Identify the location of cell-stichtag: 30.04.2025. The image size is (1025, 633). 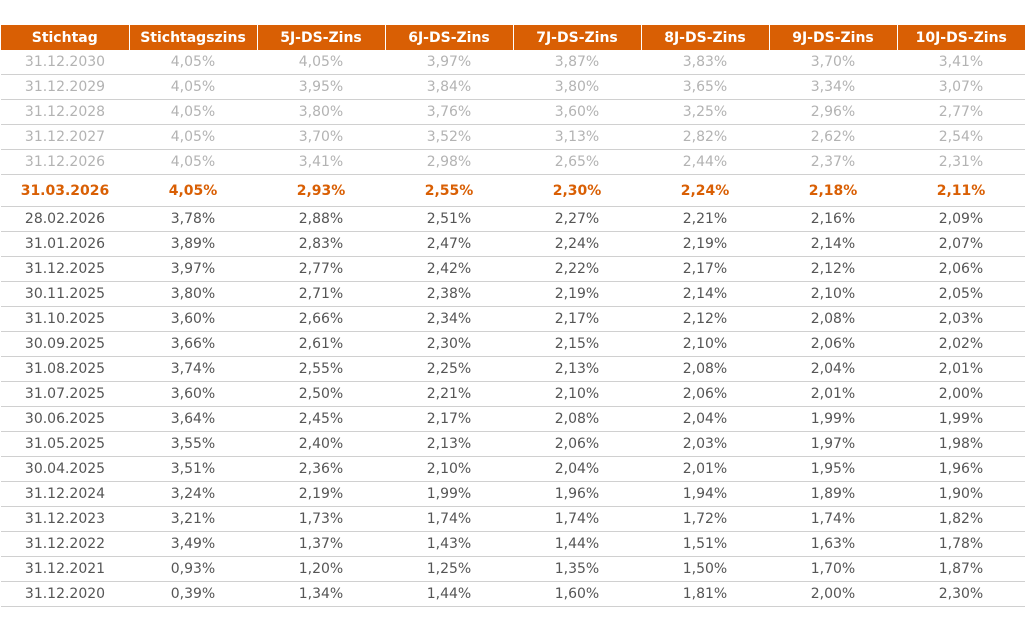
(65, 469).